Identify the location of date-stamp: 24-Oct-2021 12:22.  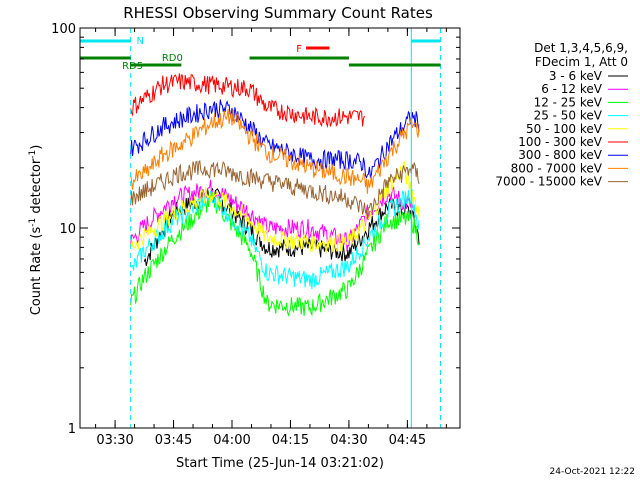
(592, 472).